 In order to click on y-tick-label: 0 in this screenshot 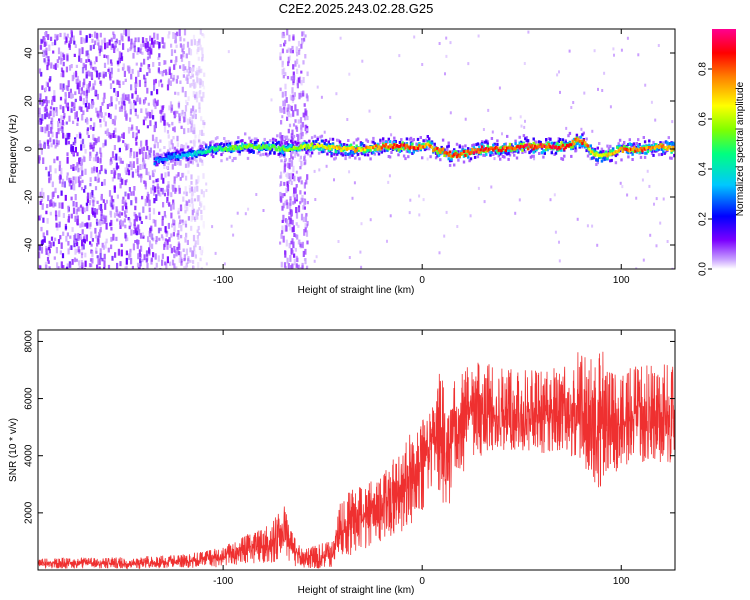, I will do `click(29, 149)`.